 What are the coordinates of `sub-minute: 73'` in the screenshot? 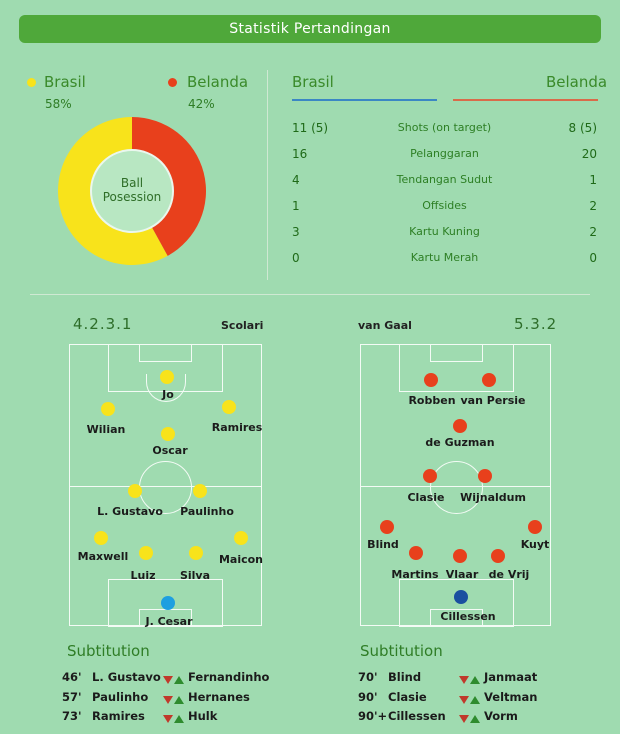 It's located at (72, 716).